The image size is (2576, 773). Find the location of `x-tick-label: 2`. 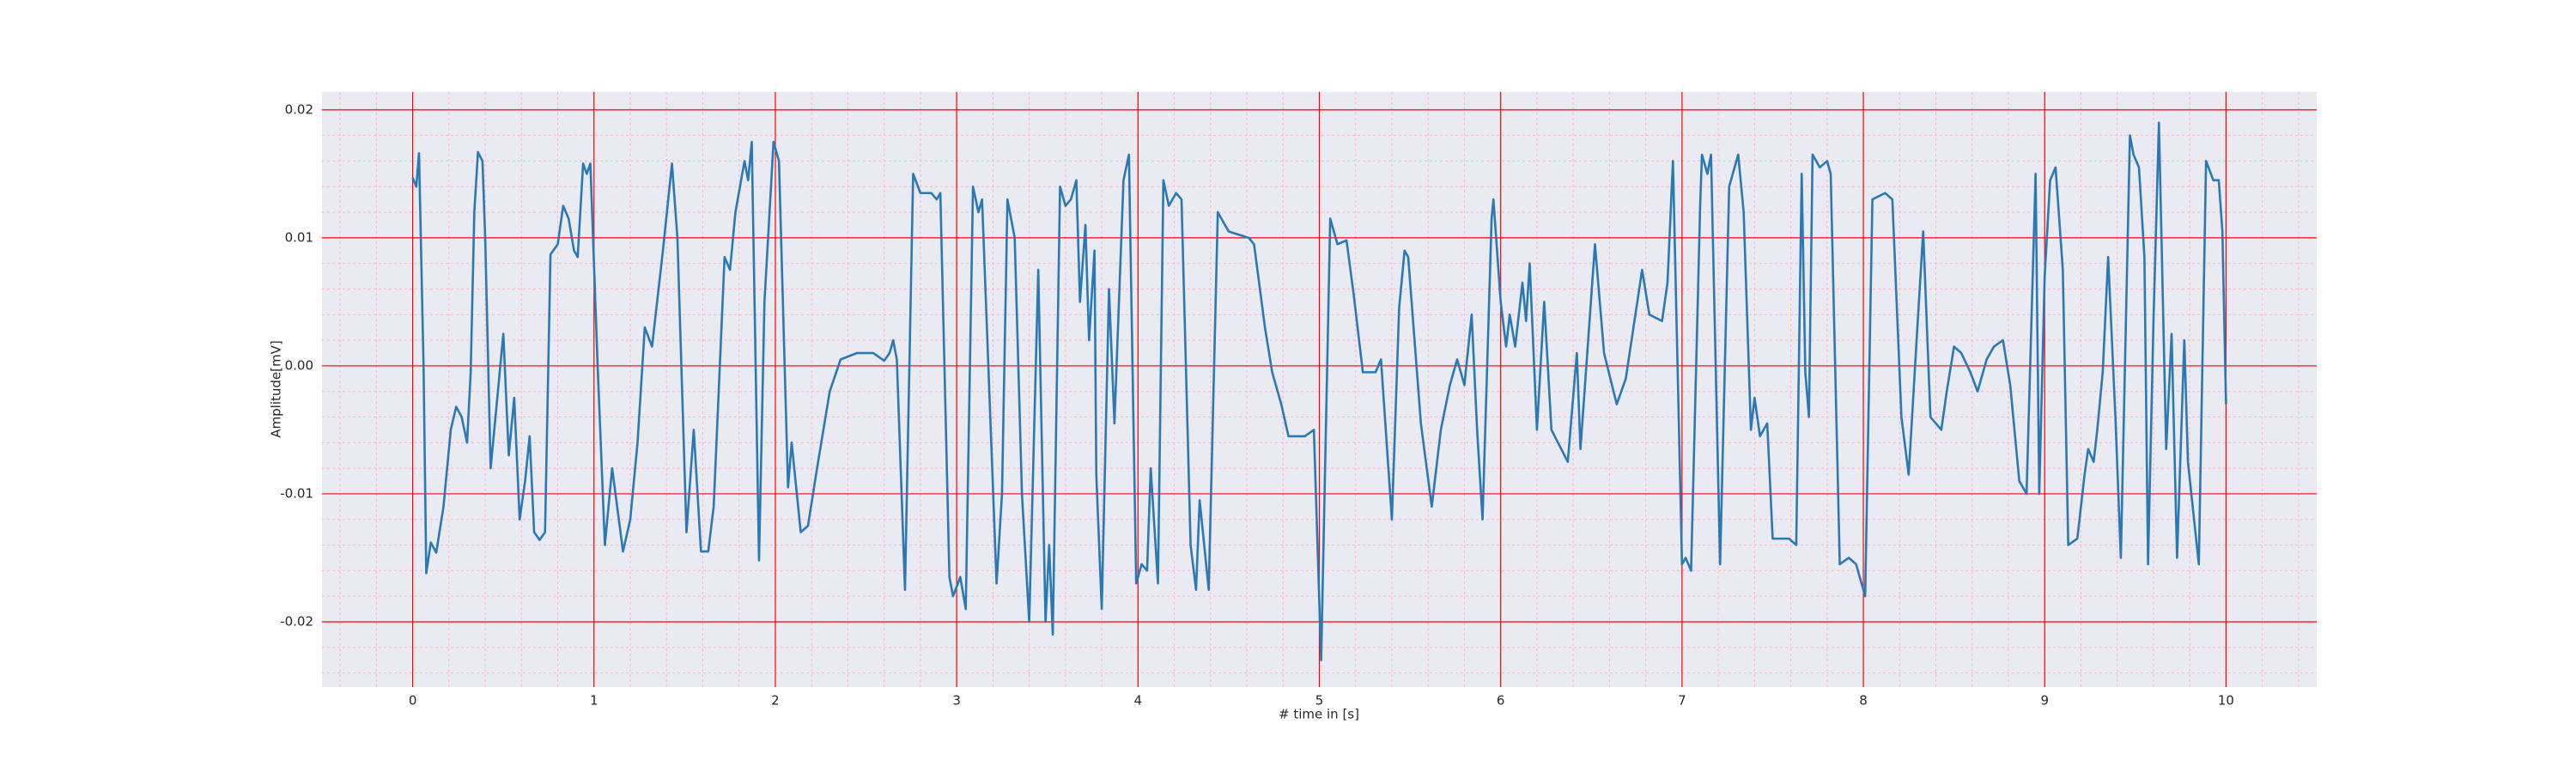

x-tick-label: 2 is located at coordinates (775, 701).